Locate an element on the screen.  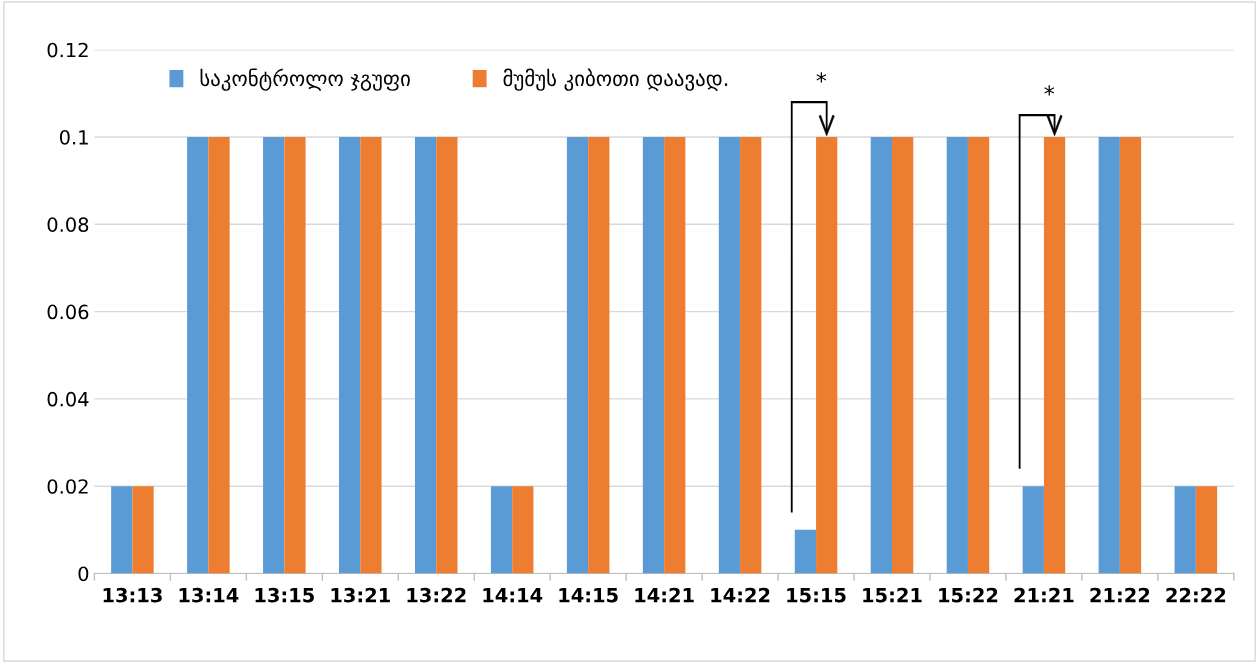
x-tick-label: 13:21 is located at coordinates (360, 595).